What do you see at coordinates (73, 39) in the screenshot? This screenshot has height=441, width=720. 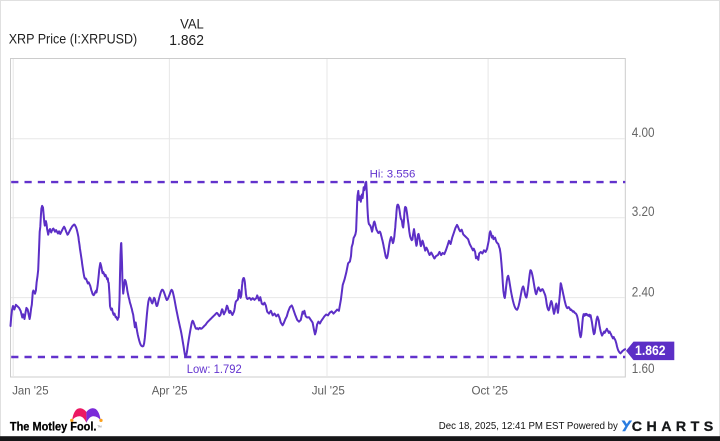 I see `svg-text: XRP Price (I:XRPUSD)` at bounding box center [73, 39].